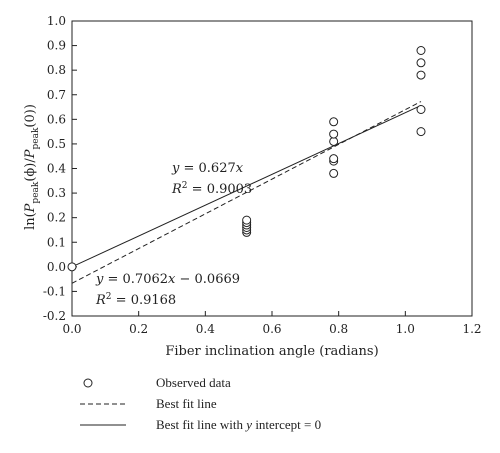 The image size is (500, 453). I want to click on y-tick-label: 1.0, so click(56, 21).